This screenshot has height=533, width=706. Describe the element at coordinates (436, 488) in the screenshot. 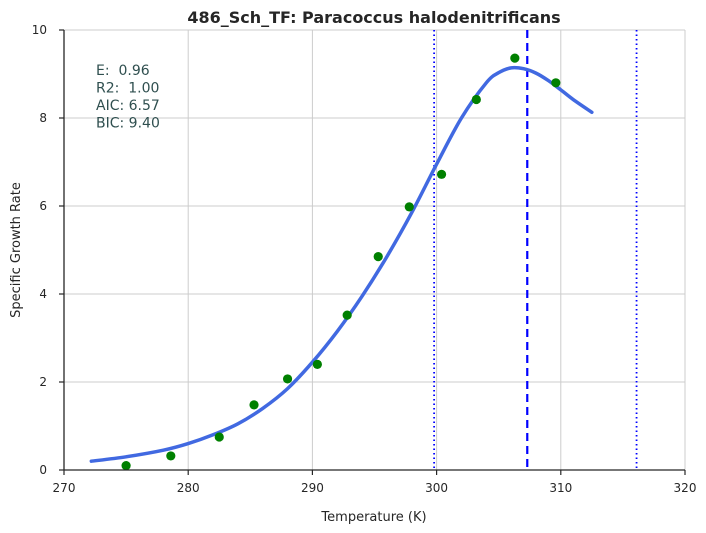

I see `x-tick-label: 300` at that location.